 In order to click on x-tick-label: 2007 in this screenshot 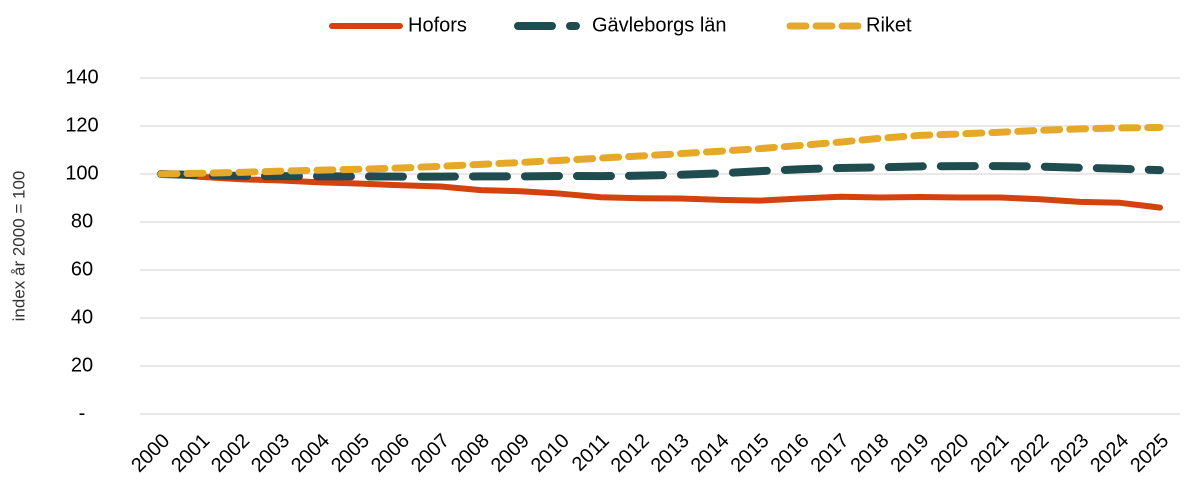, I will do `click(430, 453)`.